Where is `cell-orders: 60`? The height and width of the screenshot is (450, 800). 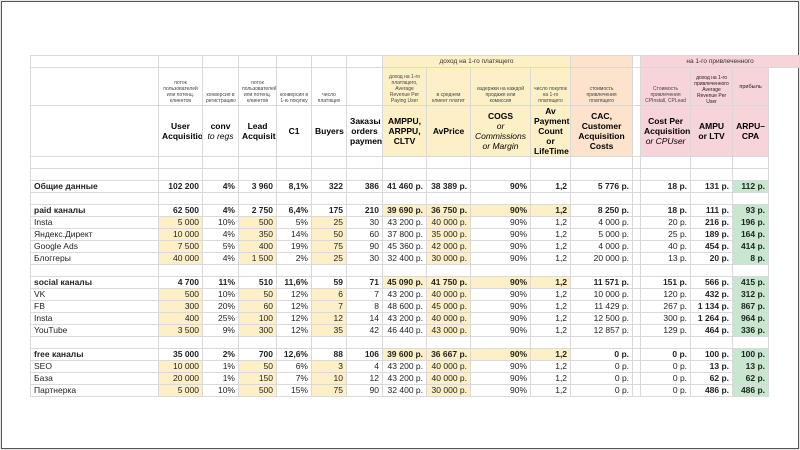
cell-orders: 60 is located at coordinates (364, 234).